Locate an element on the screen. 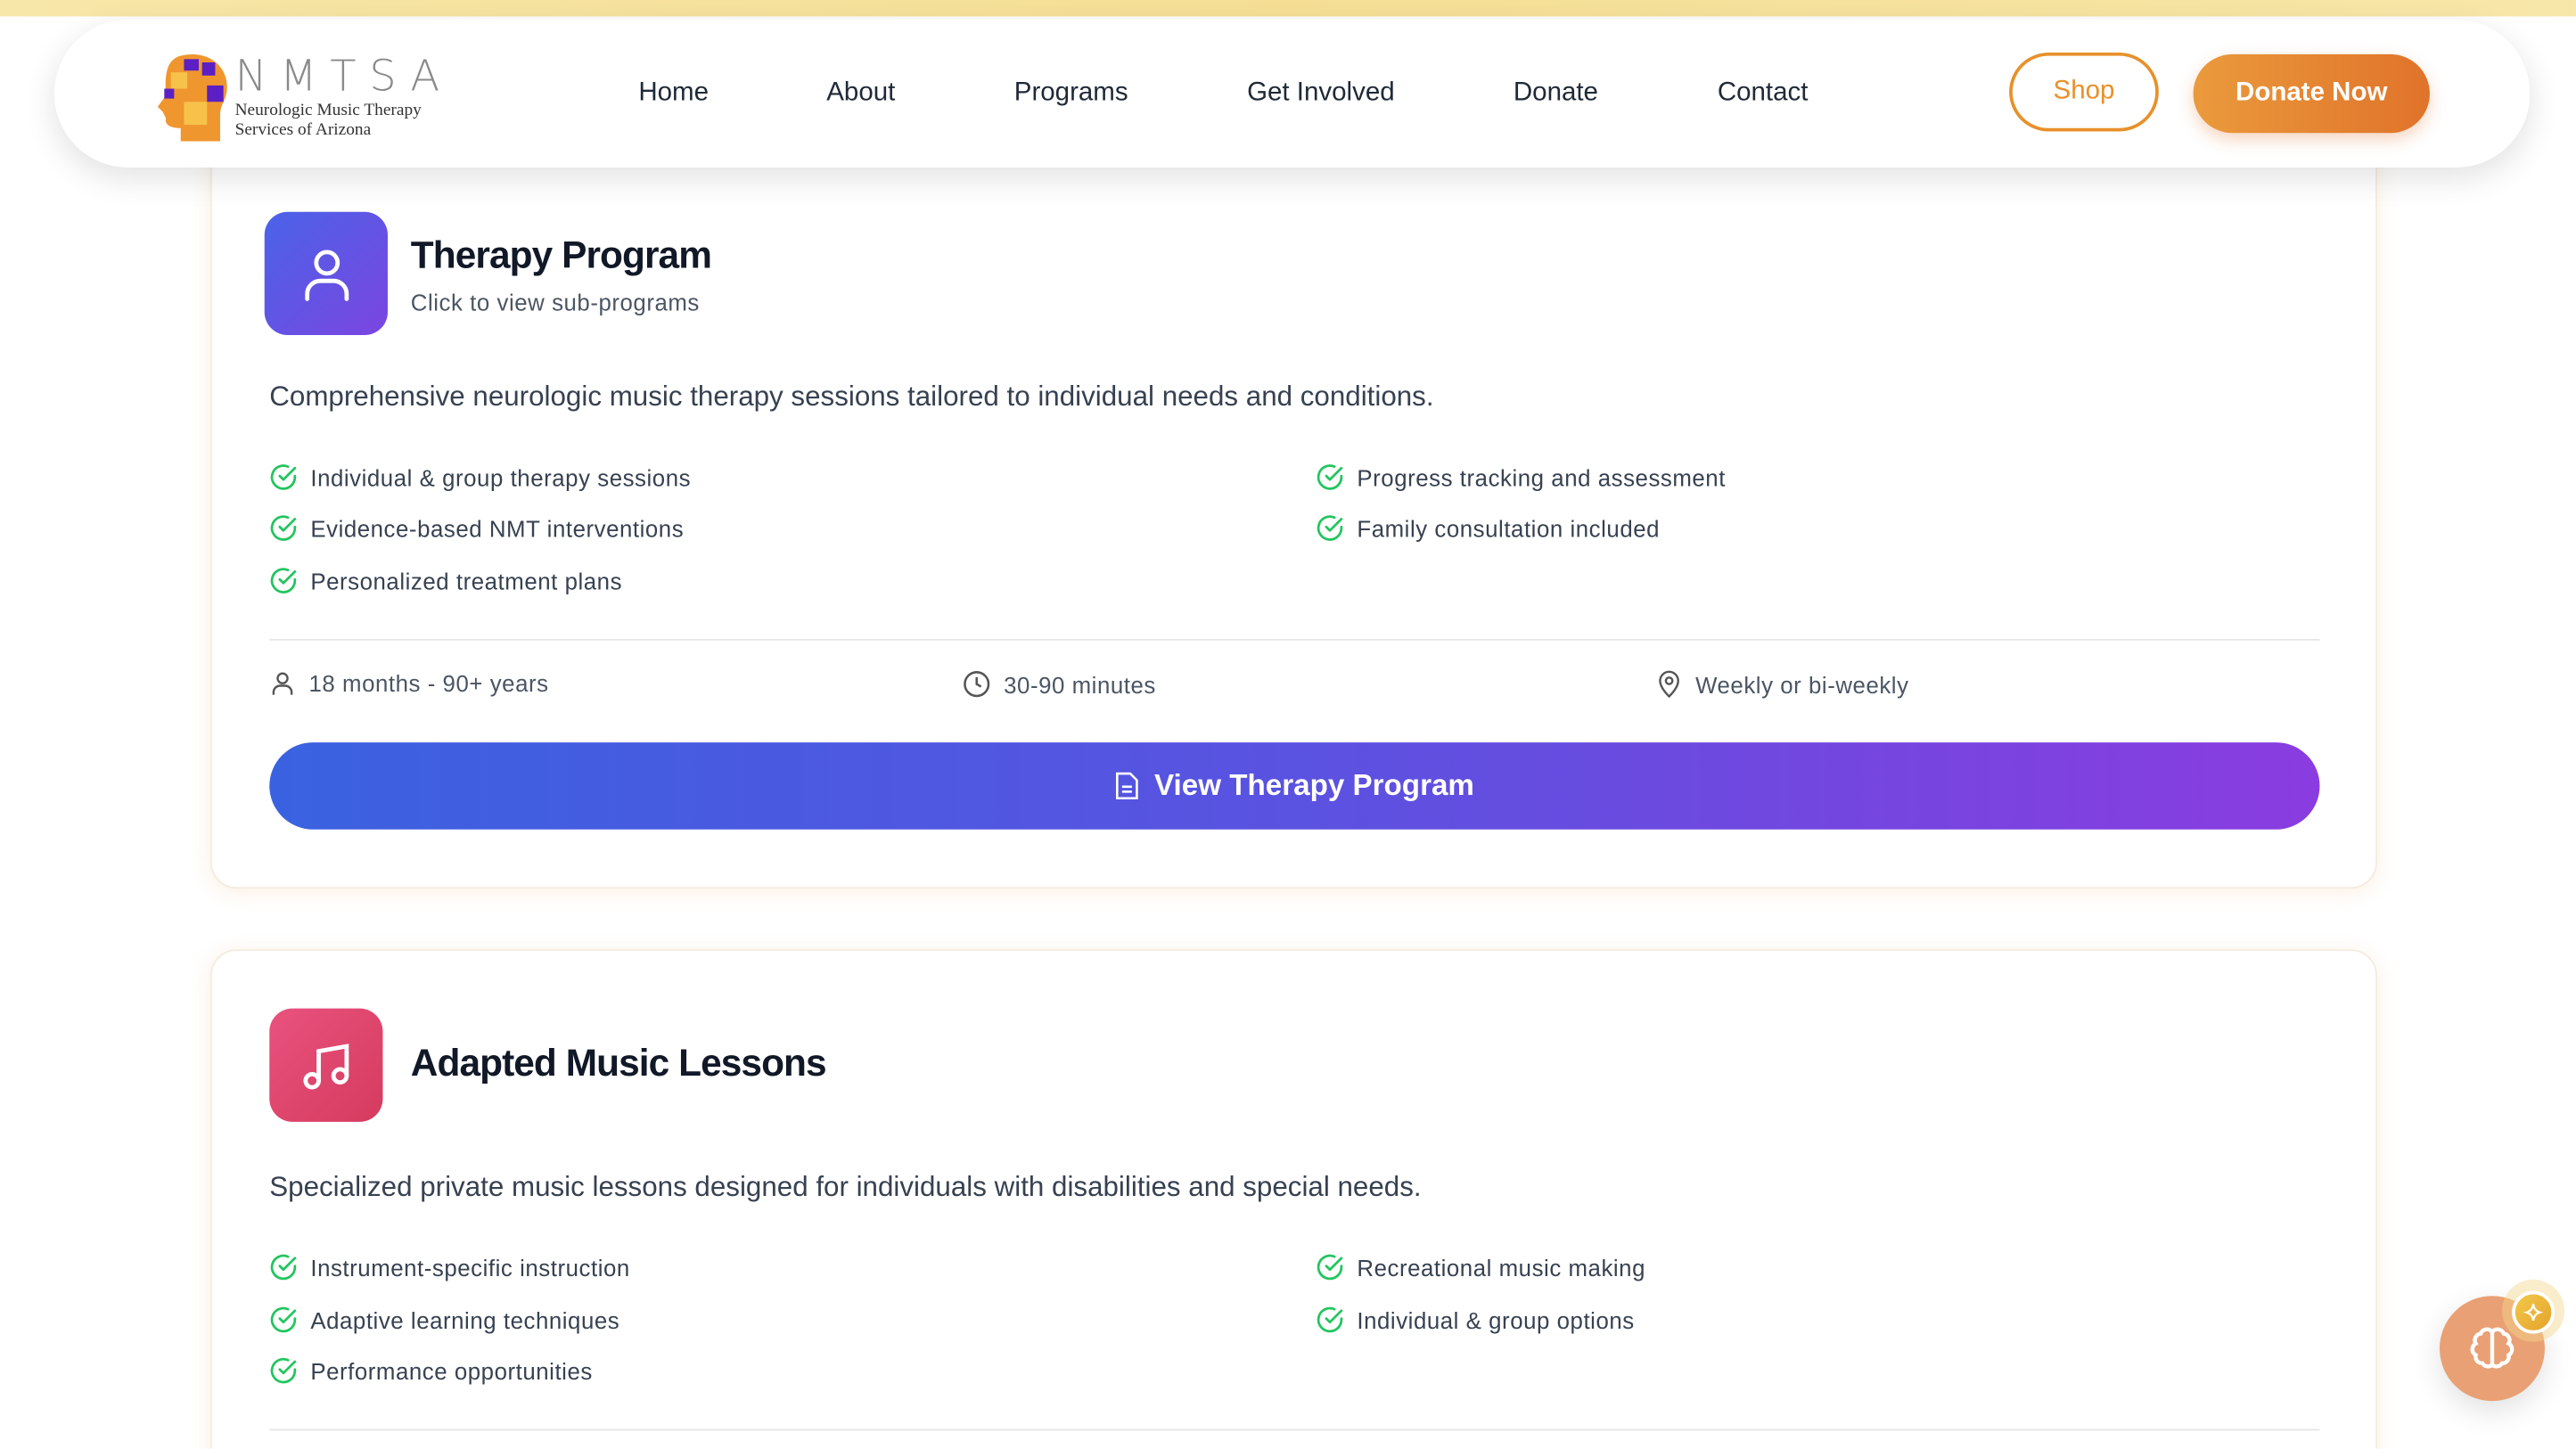 The image size is (2576, 1449). sparkle-icon is located at coordinates (2533, 1312).